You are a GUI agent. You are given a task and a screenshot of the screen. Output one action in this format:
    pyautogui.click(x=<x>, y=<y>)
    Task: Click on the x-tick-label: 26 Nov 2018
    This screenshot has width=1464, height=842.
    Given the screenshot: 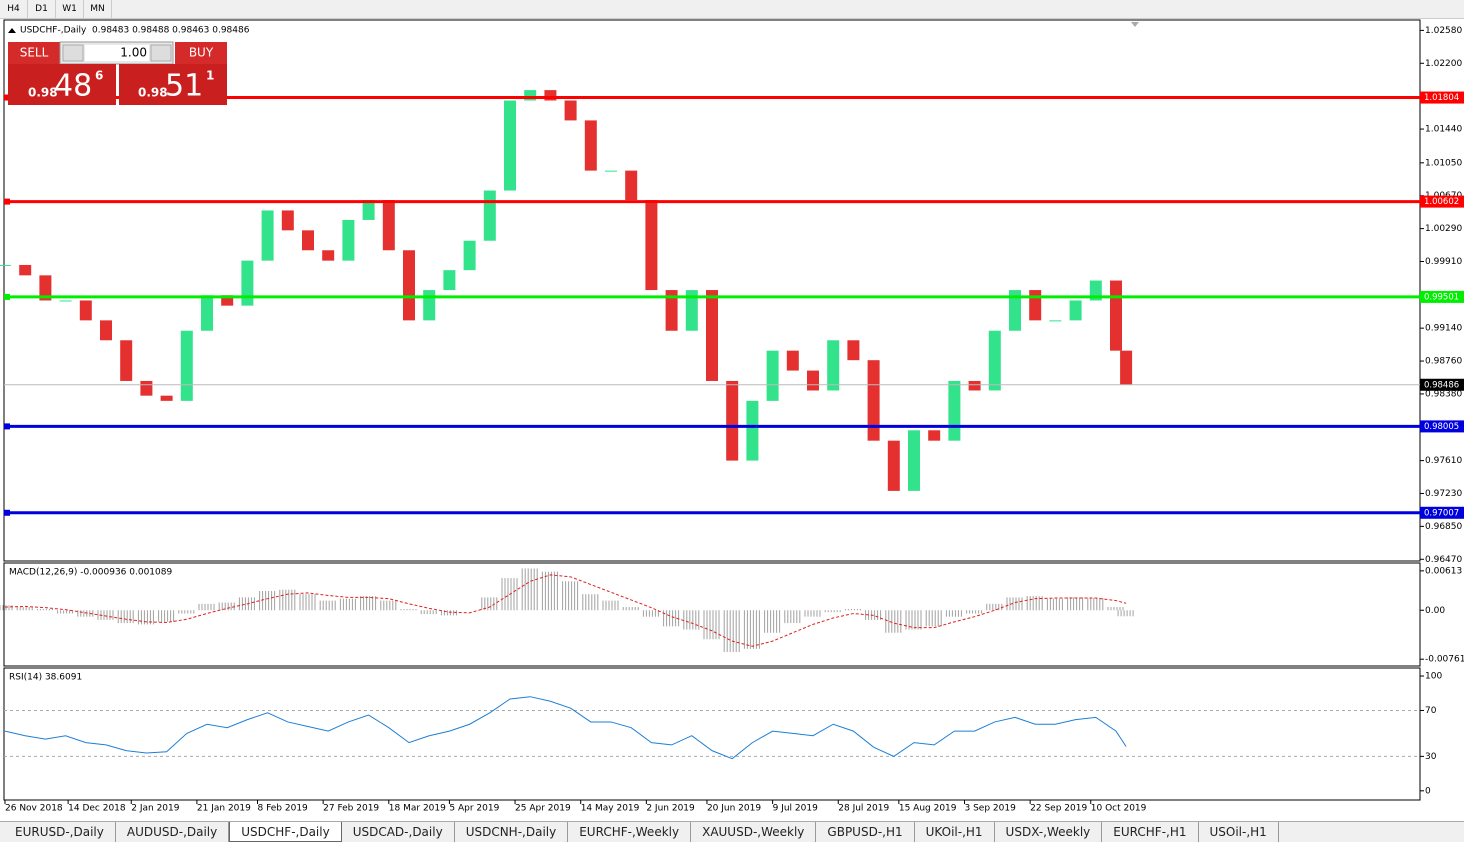 What is the action you would take?
    pyautogui.click(x=34, y=809)
    